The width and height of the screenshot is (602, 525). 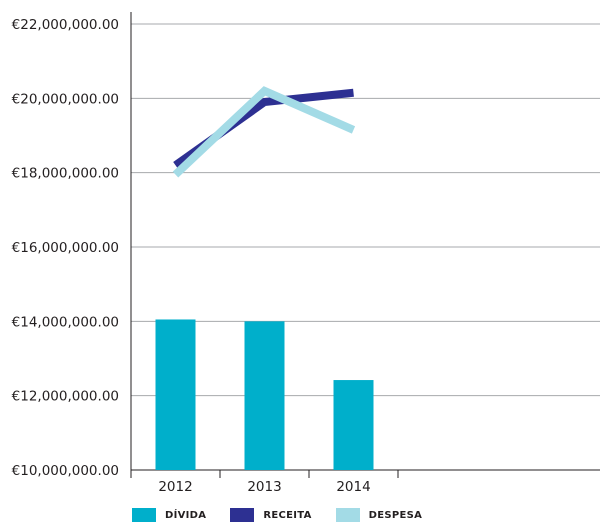 I want to click on legend-label-divida: DÍVIDA, so click(x=186, y=515).